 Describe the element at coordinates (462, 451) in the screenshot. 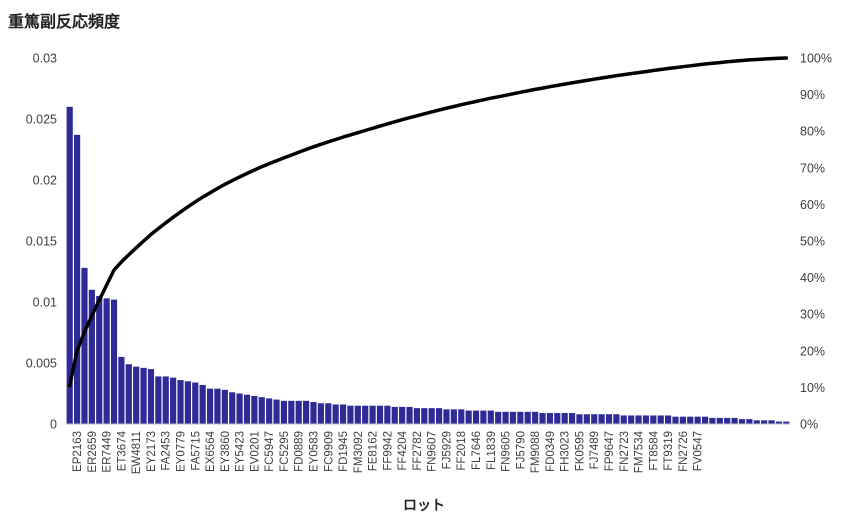

I see `x-tick-label: FF2018` at that location.